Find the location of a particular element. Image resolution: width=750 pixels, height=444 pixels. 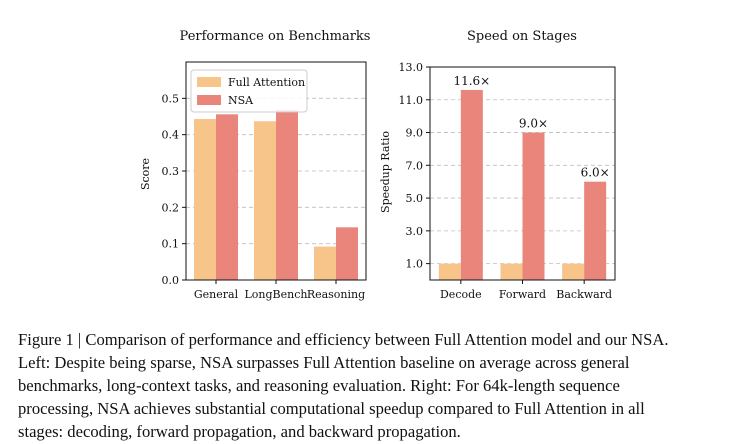

x-tick-label: Backward is located at coordinates (584, 294).